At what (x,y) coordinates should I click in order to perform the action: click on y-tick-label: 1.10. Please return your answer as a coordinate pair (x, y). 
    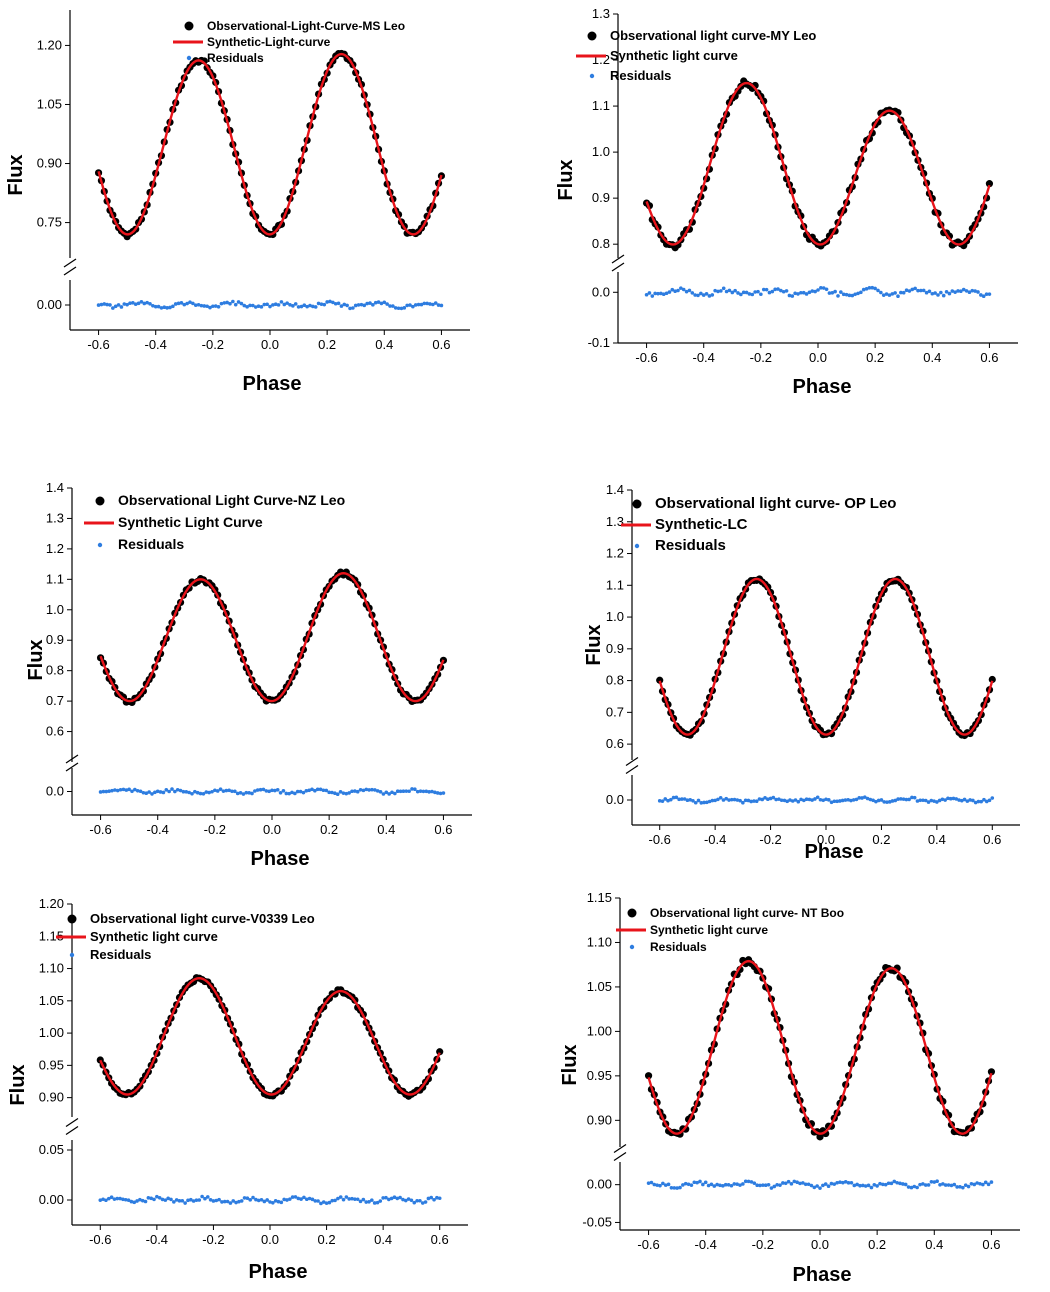
    Looking at the image, I should click on (51, 968).